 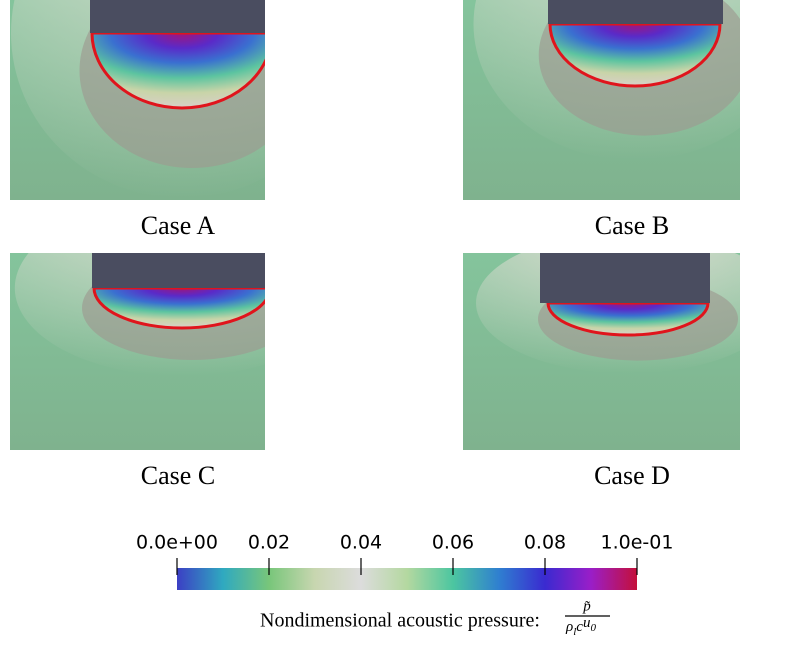 I want to click on numerator: p̃, so click(x=586, y=606).